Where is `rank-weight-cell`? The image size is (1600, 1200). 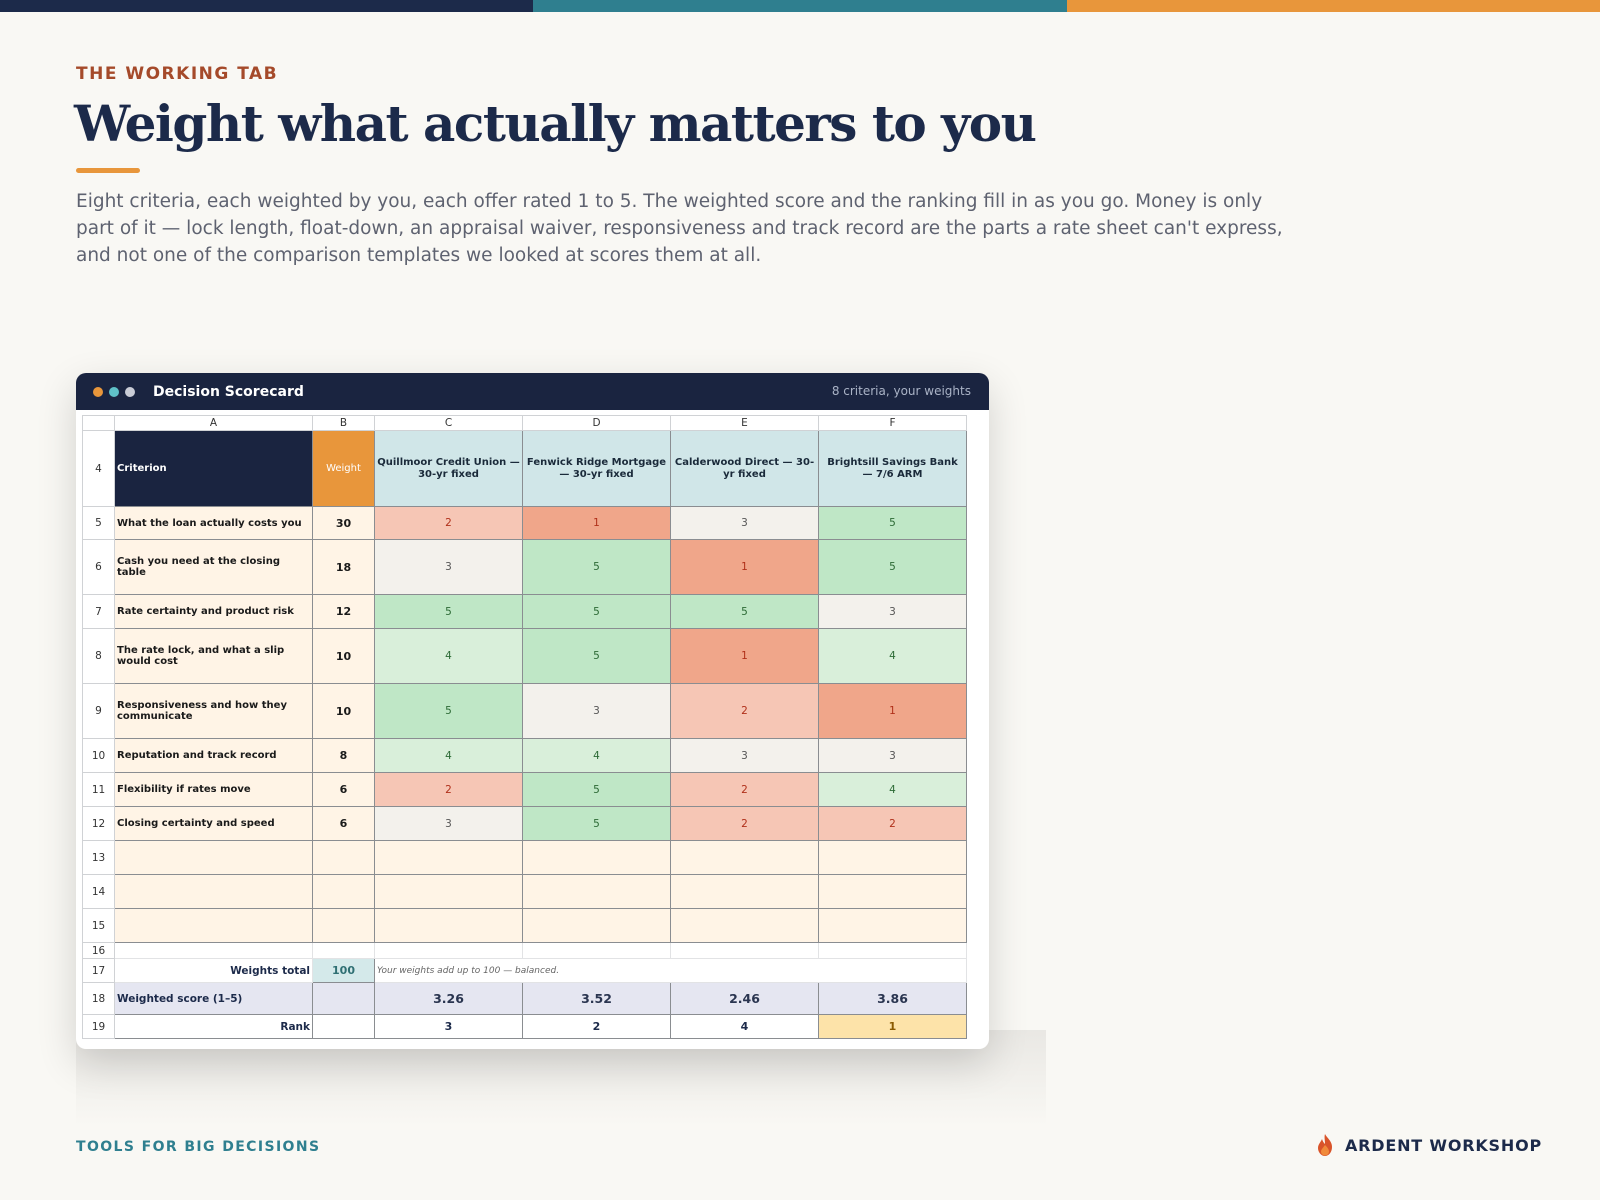
rank-weight-cell is located at coordinates (343, 1026).